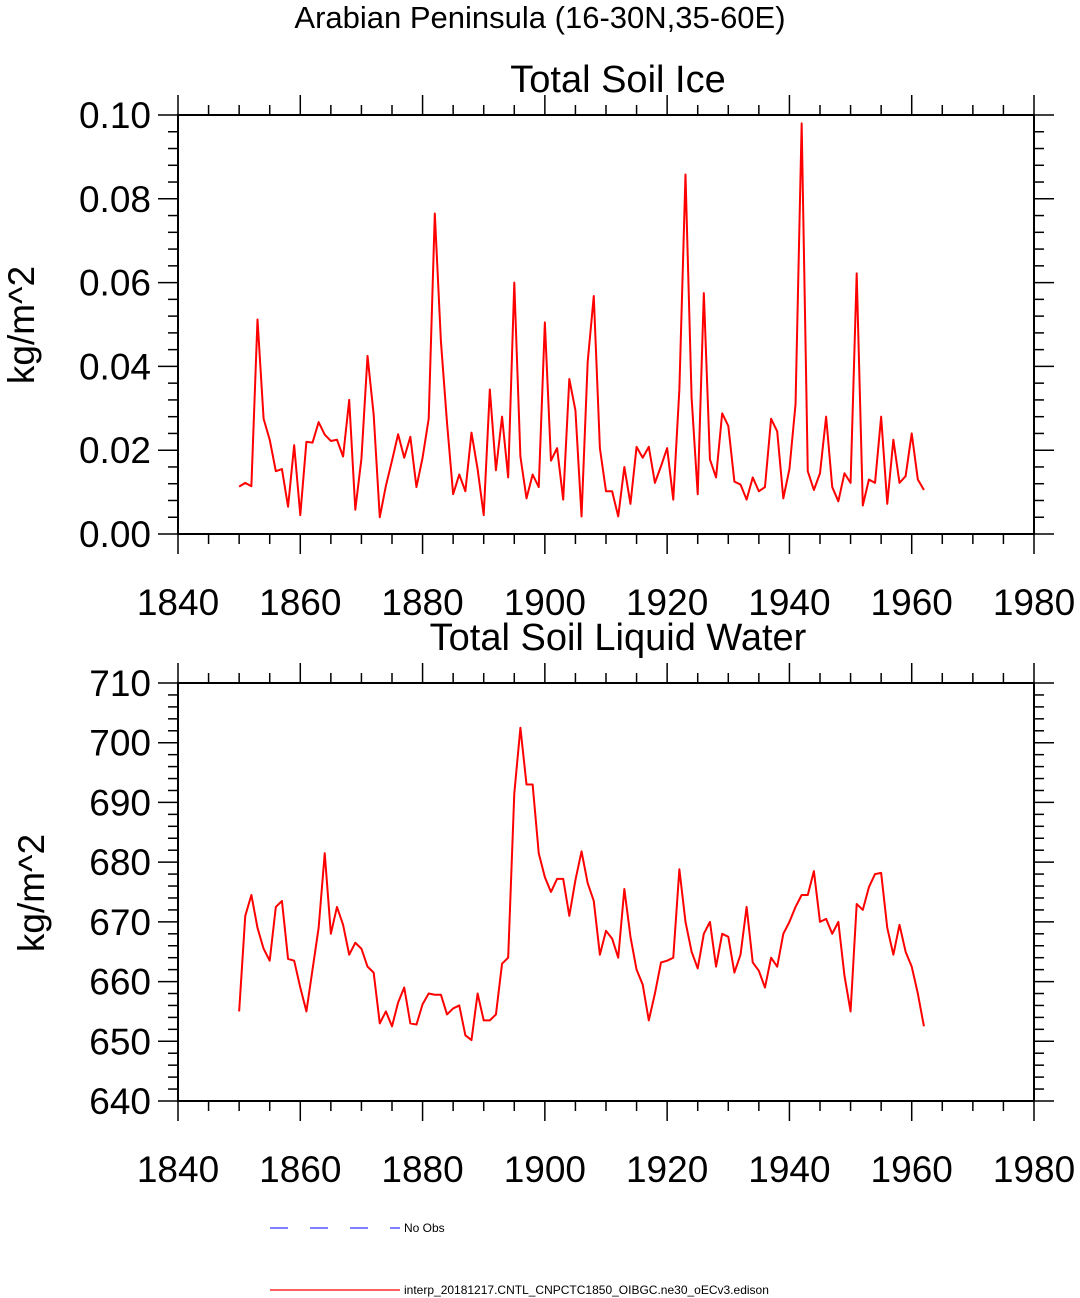 The image size is (1080, 1298). I want to click on chart-title: Total Soil Liquid Water, so click(618, 638).